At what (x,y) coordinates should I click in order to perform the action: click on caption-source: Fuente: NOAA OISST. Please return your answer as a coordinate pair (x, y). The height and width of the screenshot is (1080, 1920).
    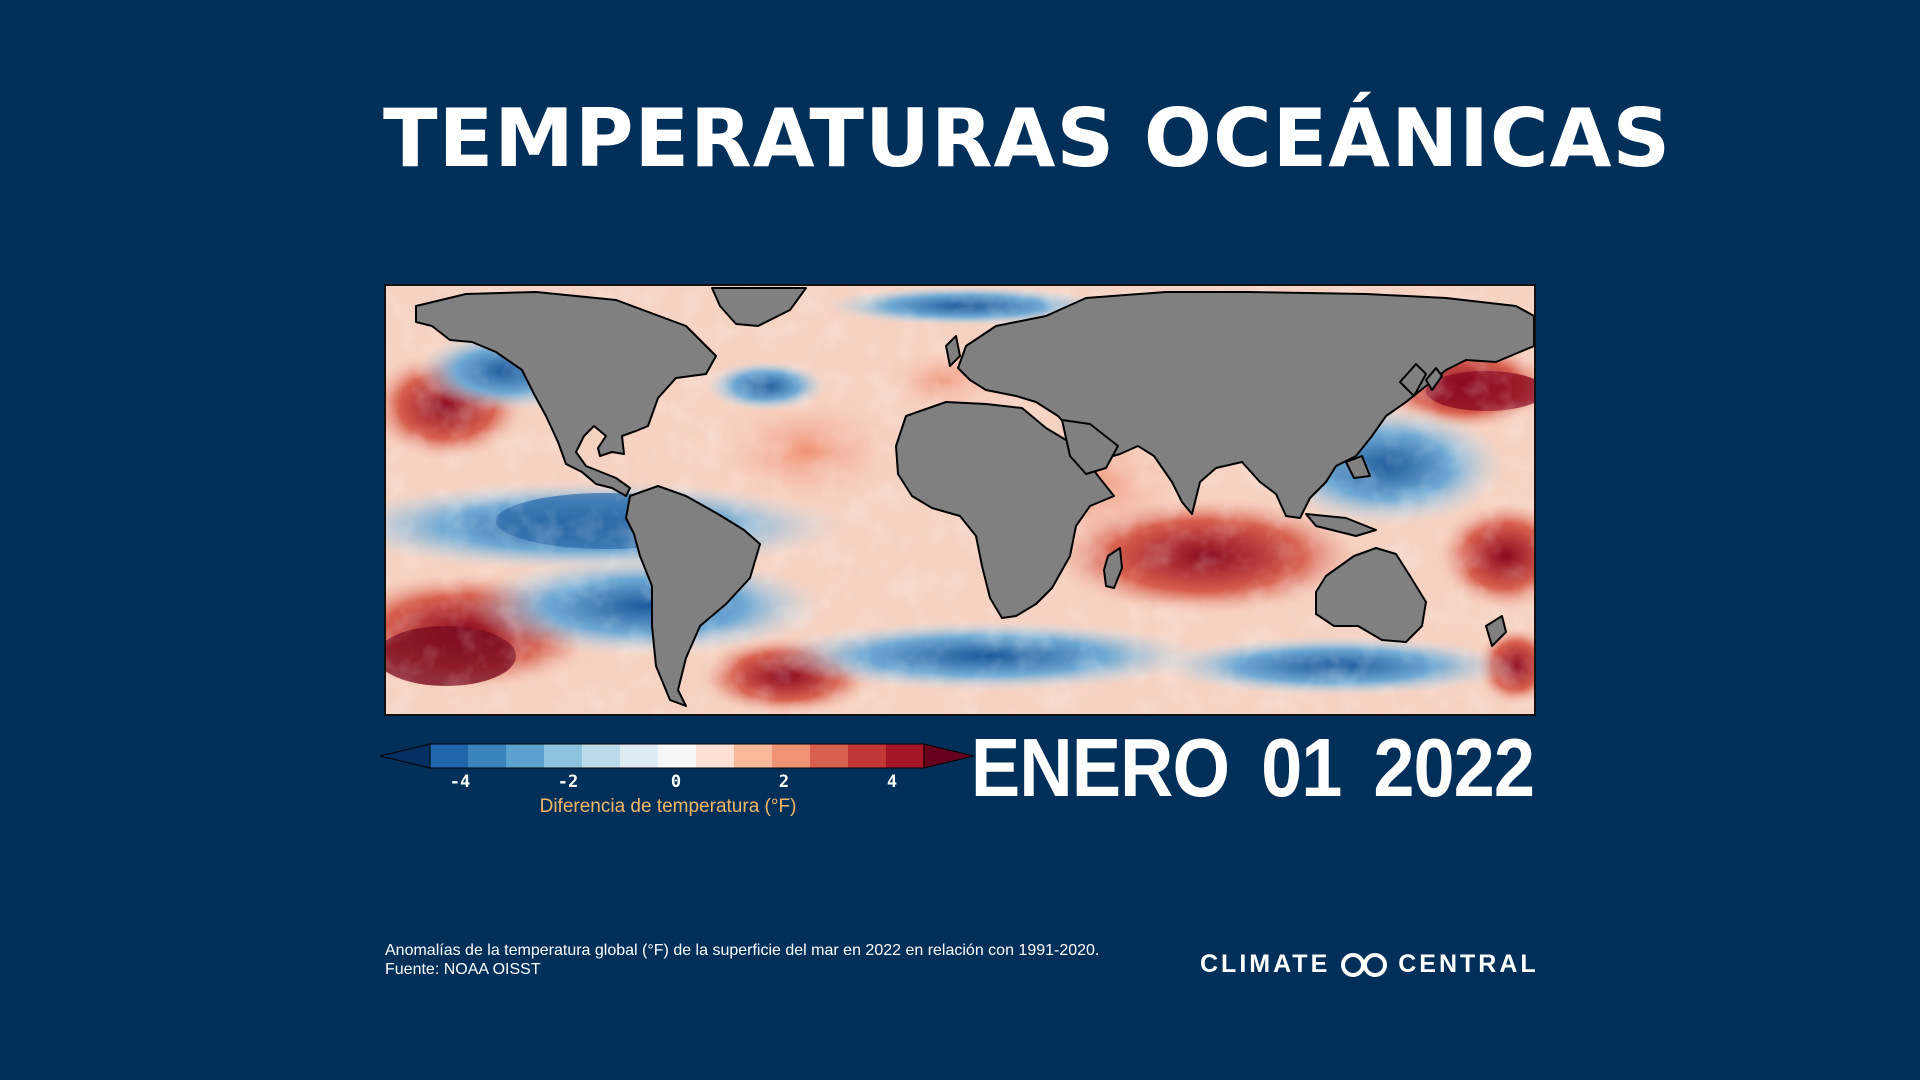
    Looking at the image, I should click on (463, 969).